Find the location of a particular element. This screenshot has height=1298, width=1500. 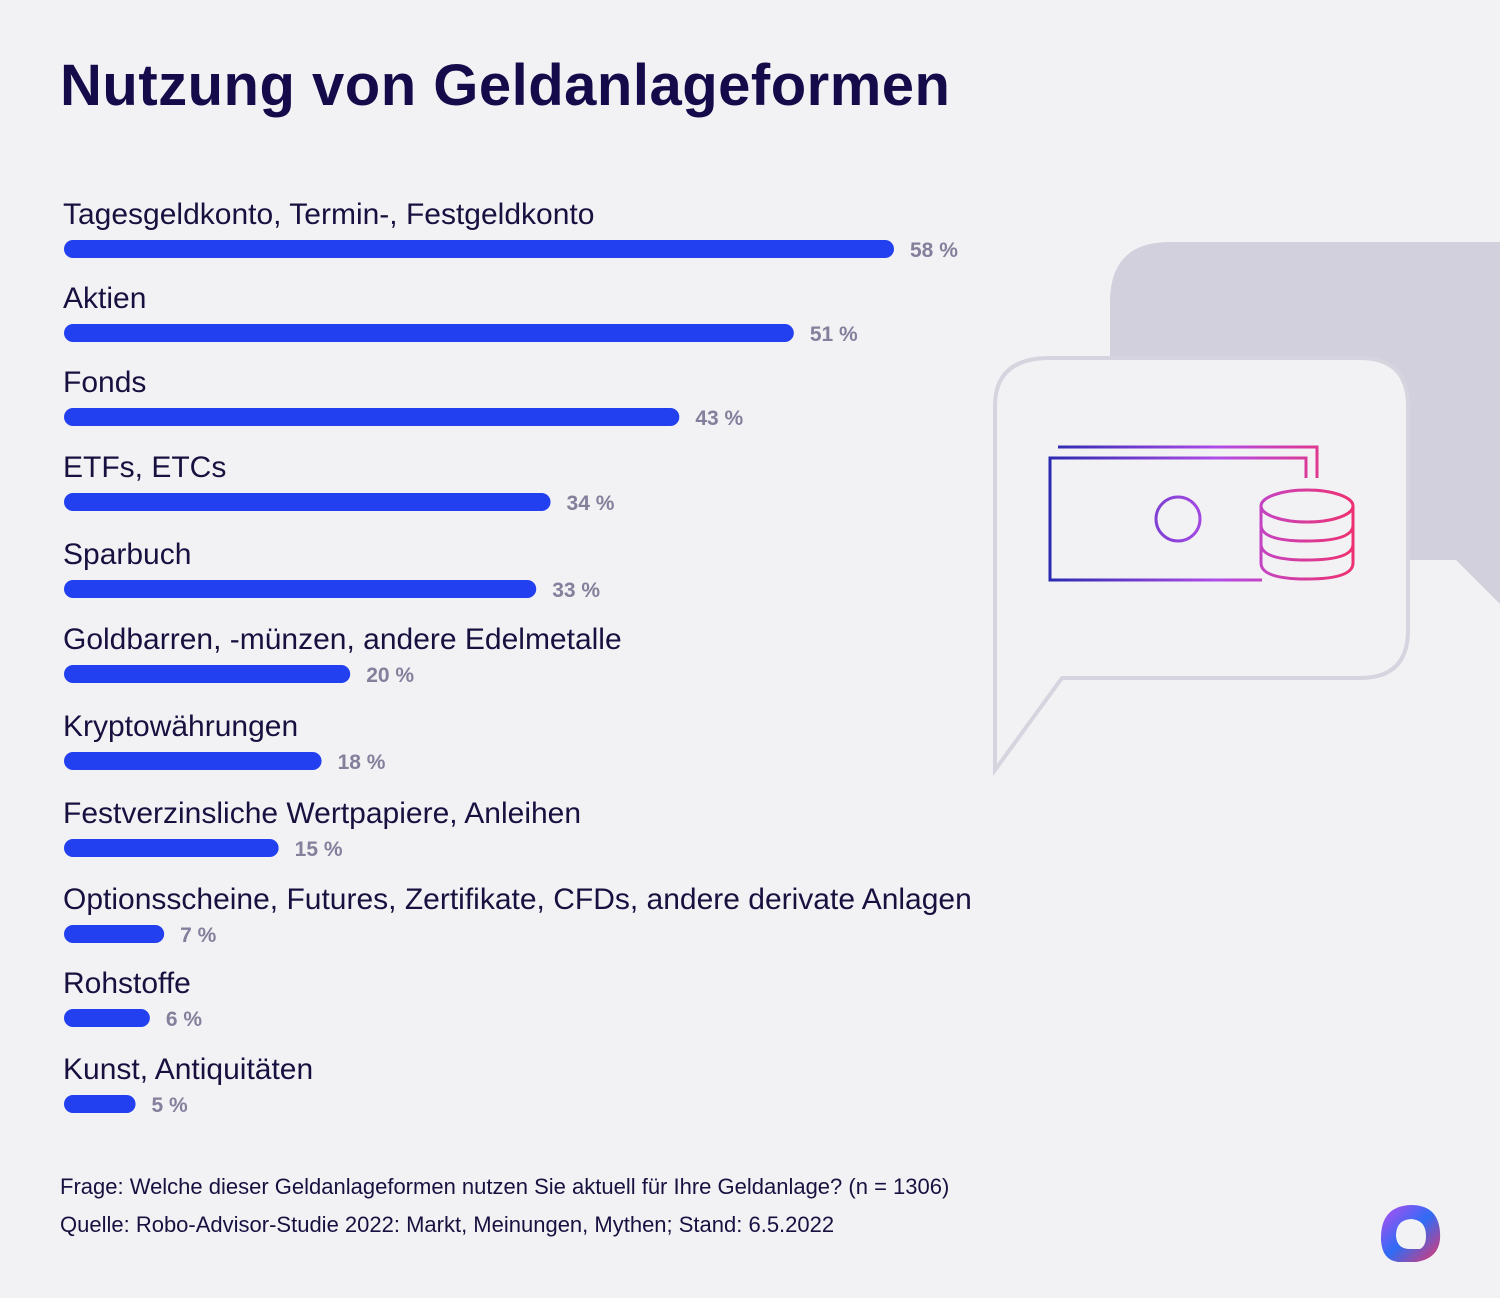

value-label: 5 % is located at coordinates (170, 1105).